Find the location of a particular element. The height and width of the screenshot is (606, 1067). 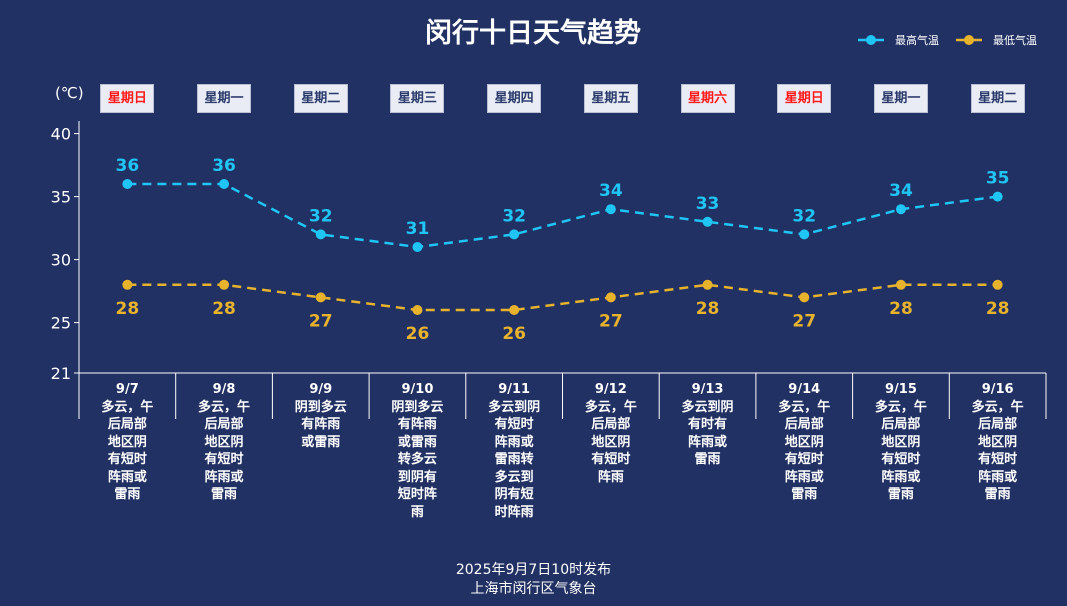

weather-desc: 9/15 多云，午 后局部 地区阴 有短时 阵雨或 雷雨 is located at coordinates (900, 442).